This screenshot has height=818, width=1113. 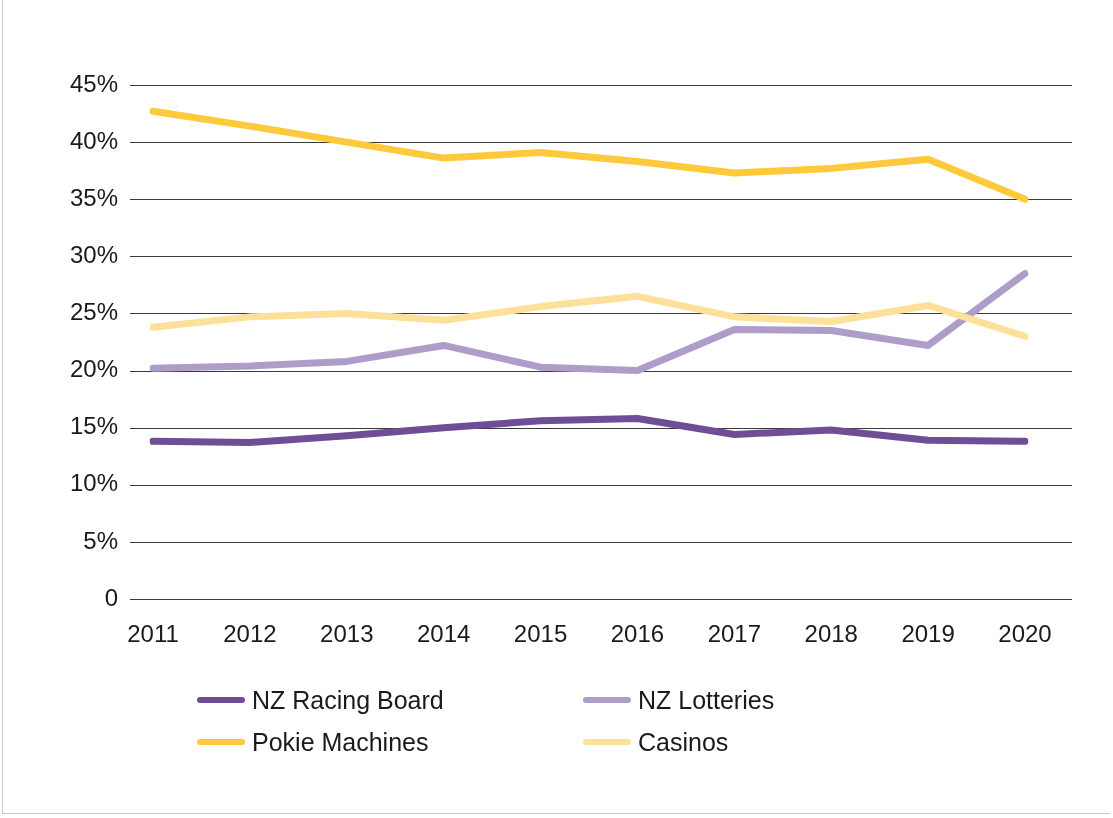 I want to click on y-tick-label: 5%, so click(x=100, y=540).